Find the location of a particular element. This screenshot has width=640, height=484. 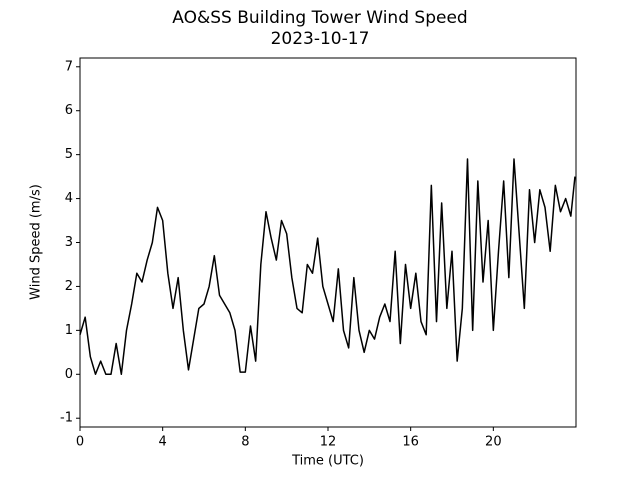

x-tick-label: 4 is located at coordinates (163, 442).